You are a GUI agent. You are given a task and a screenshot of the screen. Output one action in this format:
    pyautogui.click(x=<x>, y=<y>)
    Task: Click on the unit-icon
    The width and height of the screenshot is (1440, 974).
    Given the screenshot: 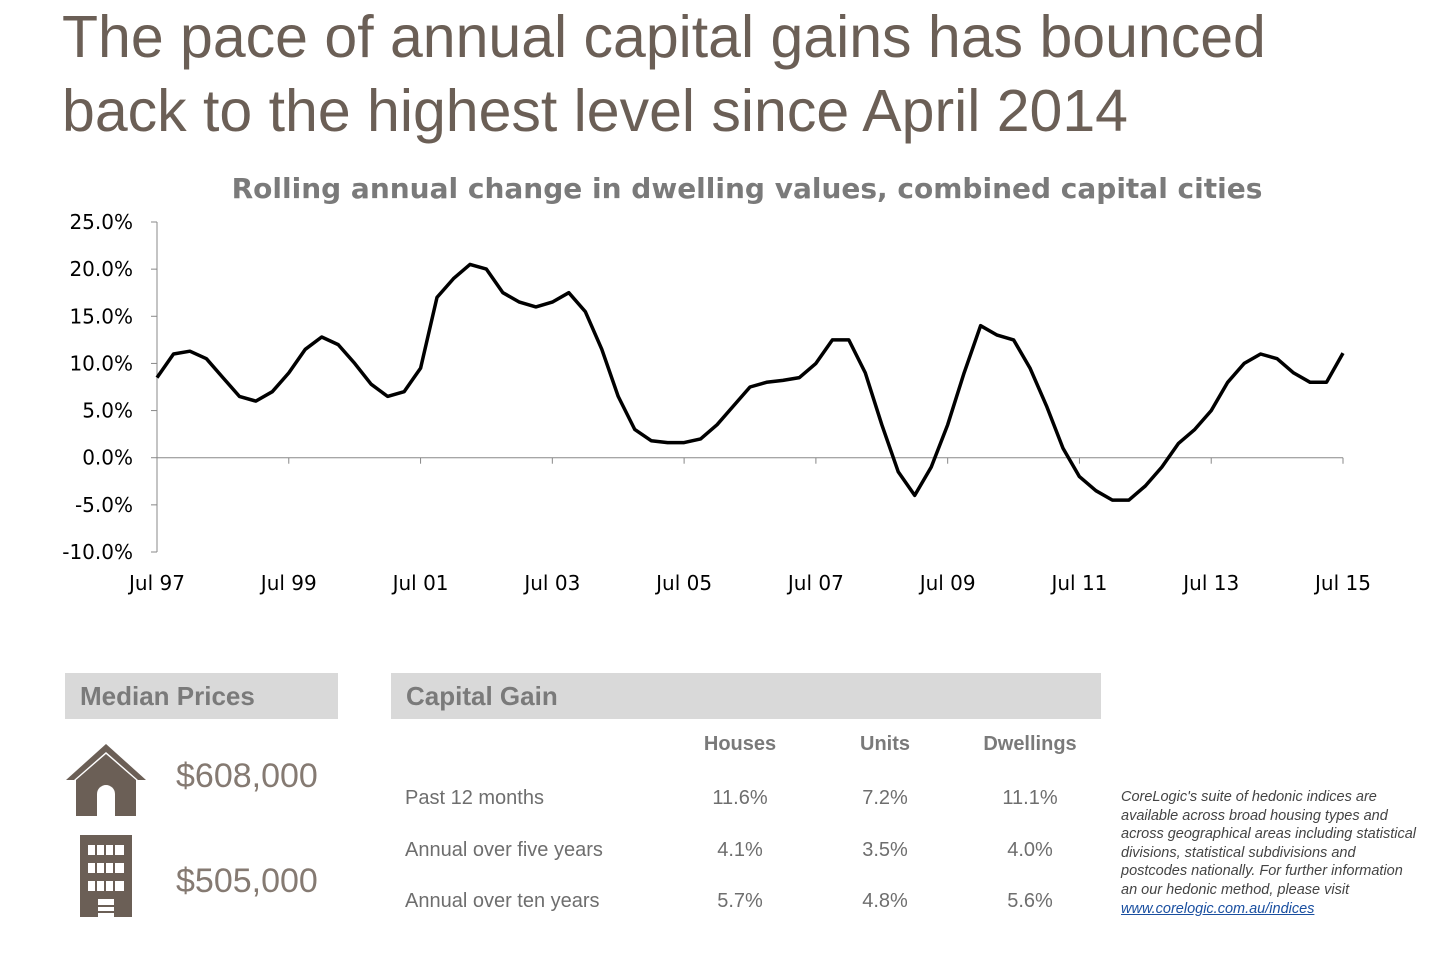 What is the action you would take?
    pyautogui.click(x=106, y=876)
    